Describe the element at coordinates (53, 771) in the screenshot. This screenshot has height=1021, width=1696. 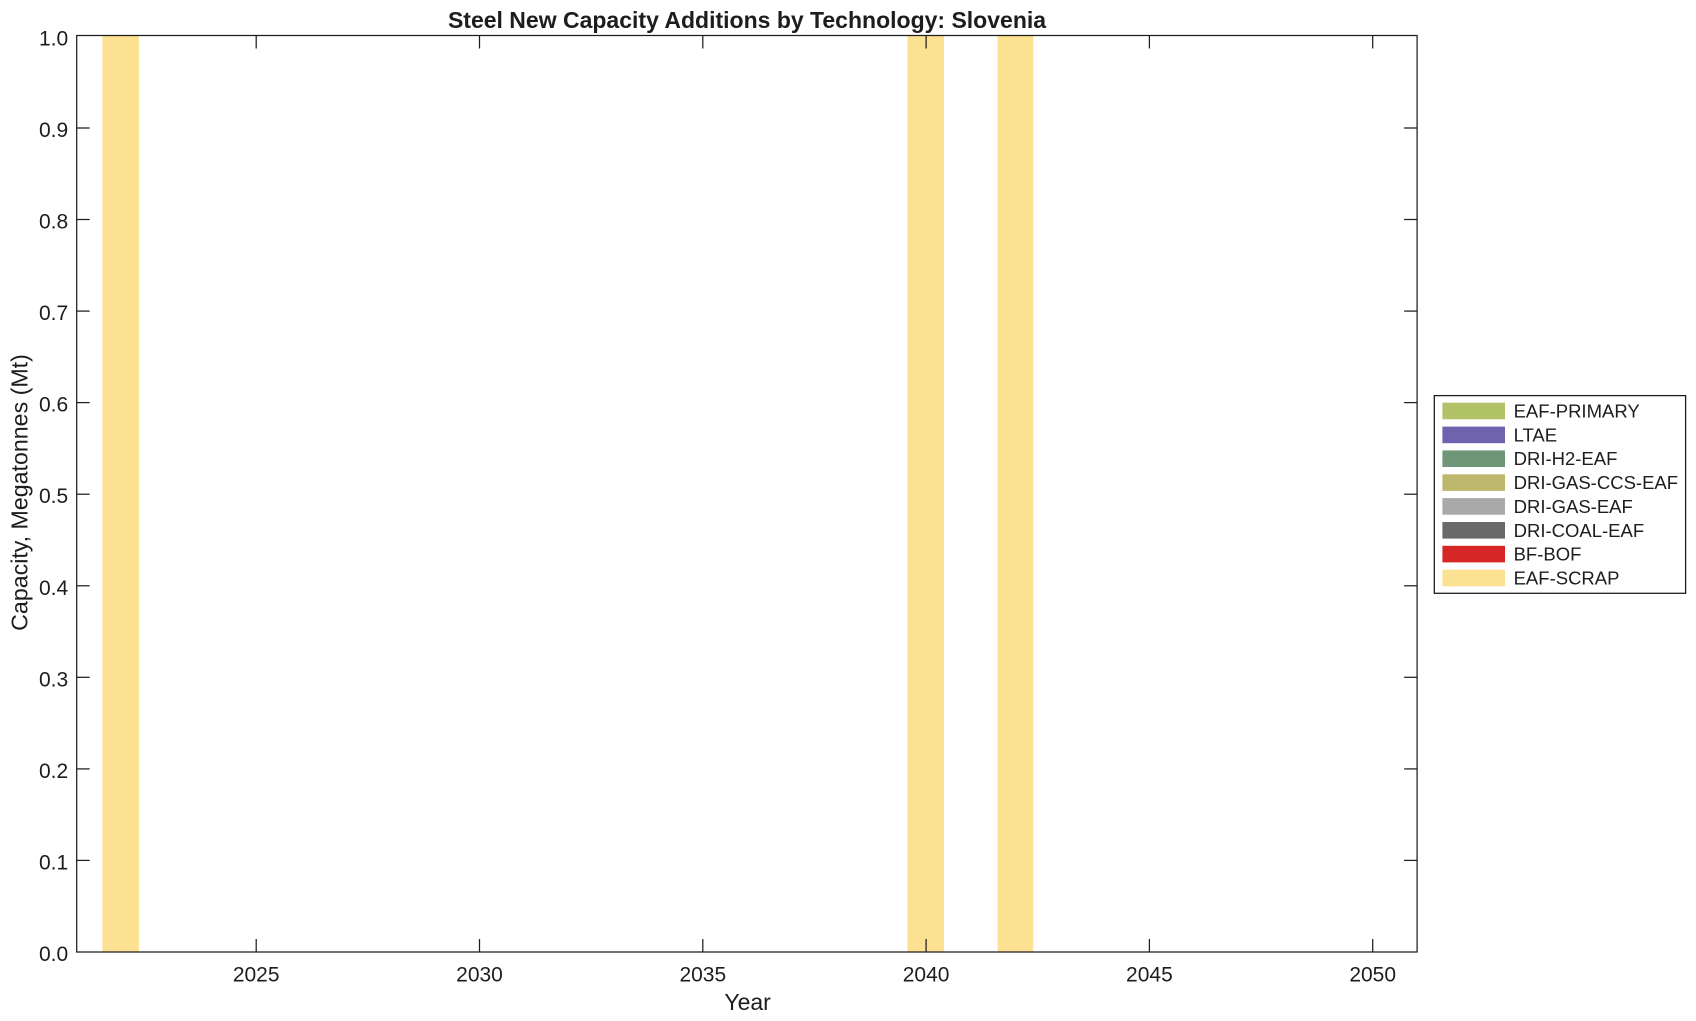
I see `svg-text: 0.2` at that location.